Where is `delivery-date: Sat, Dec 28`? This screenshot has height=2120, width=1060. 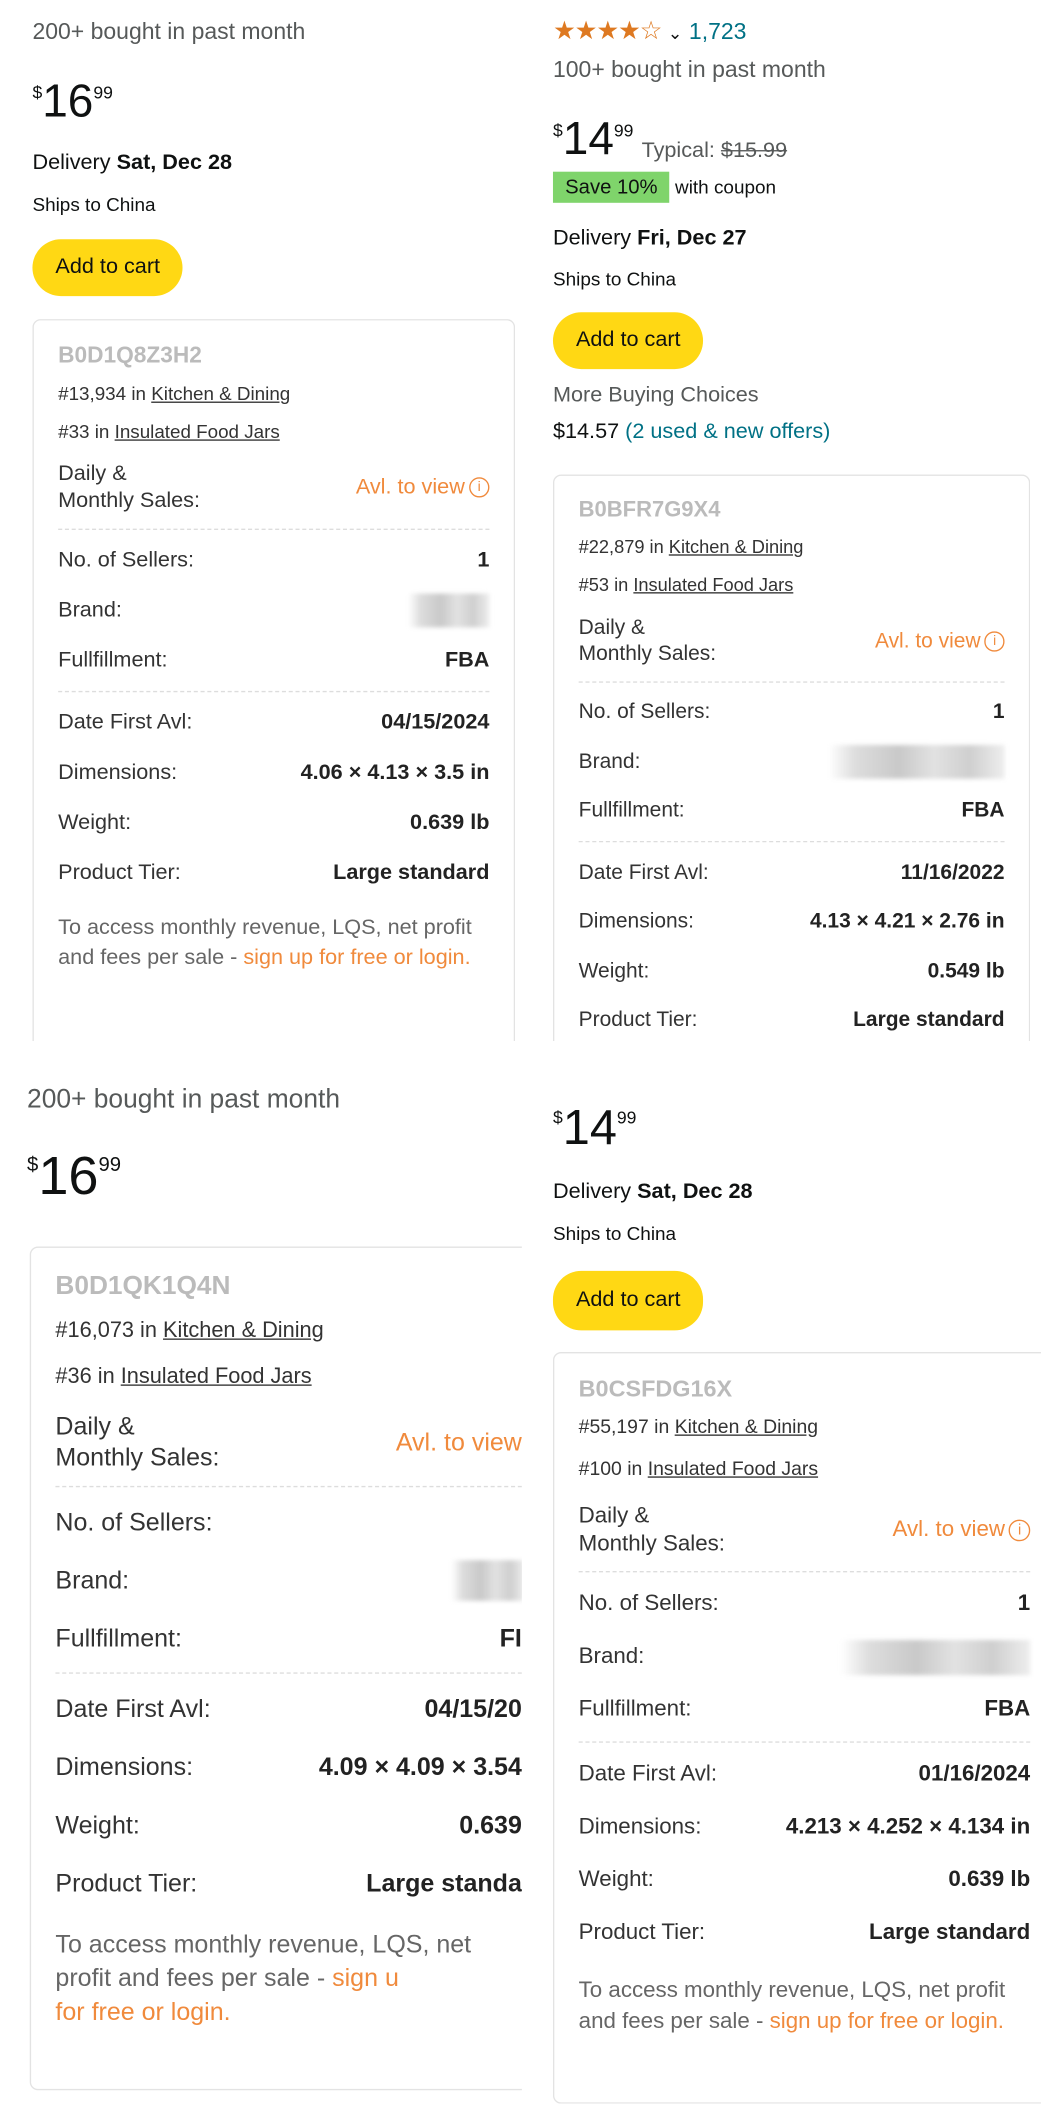 delivery-date: Sat, Dec 28 is located at coordinates (695, 1192).